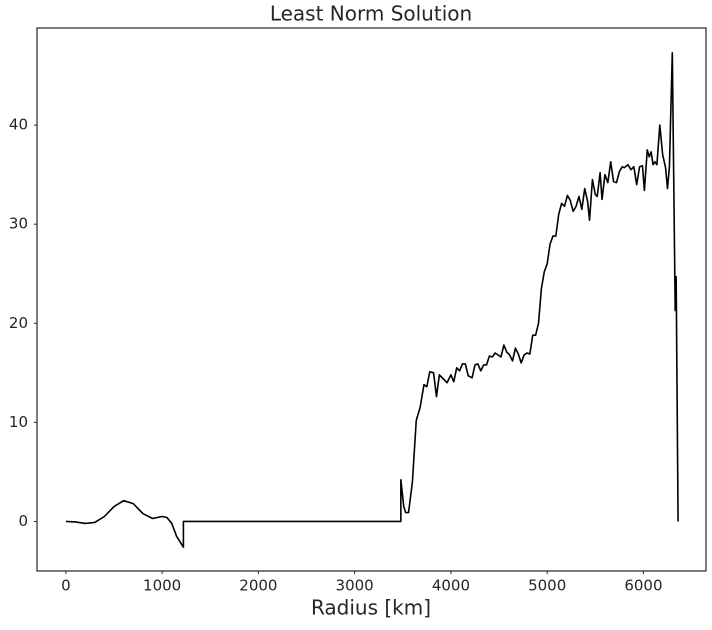  What do you see at coordinates (547, 586) in the screenshot?
I see `x-tick-label: 5000` at bounding box center [547, 586].